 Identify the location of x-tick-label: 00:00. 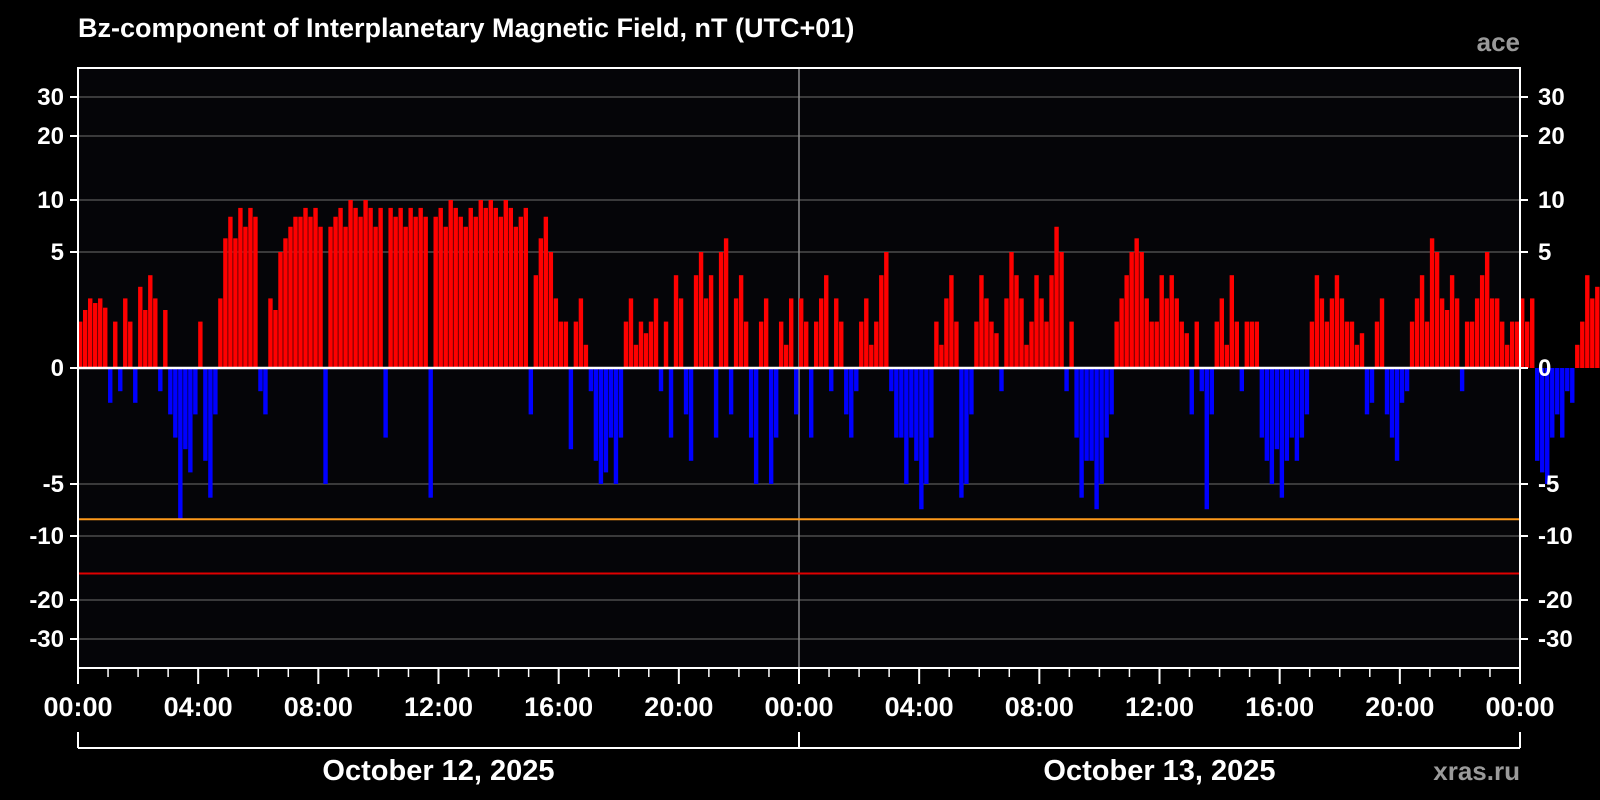
(798, 707).